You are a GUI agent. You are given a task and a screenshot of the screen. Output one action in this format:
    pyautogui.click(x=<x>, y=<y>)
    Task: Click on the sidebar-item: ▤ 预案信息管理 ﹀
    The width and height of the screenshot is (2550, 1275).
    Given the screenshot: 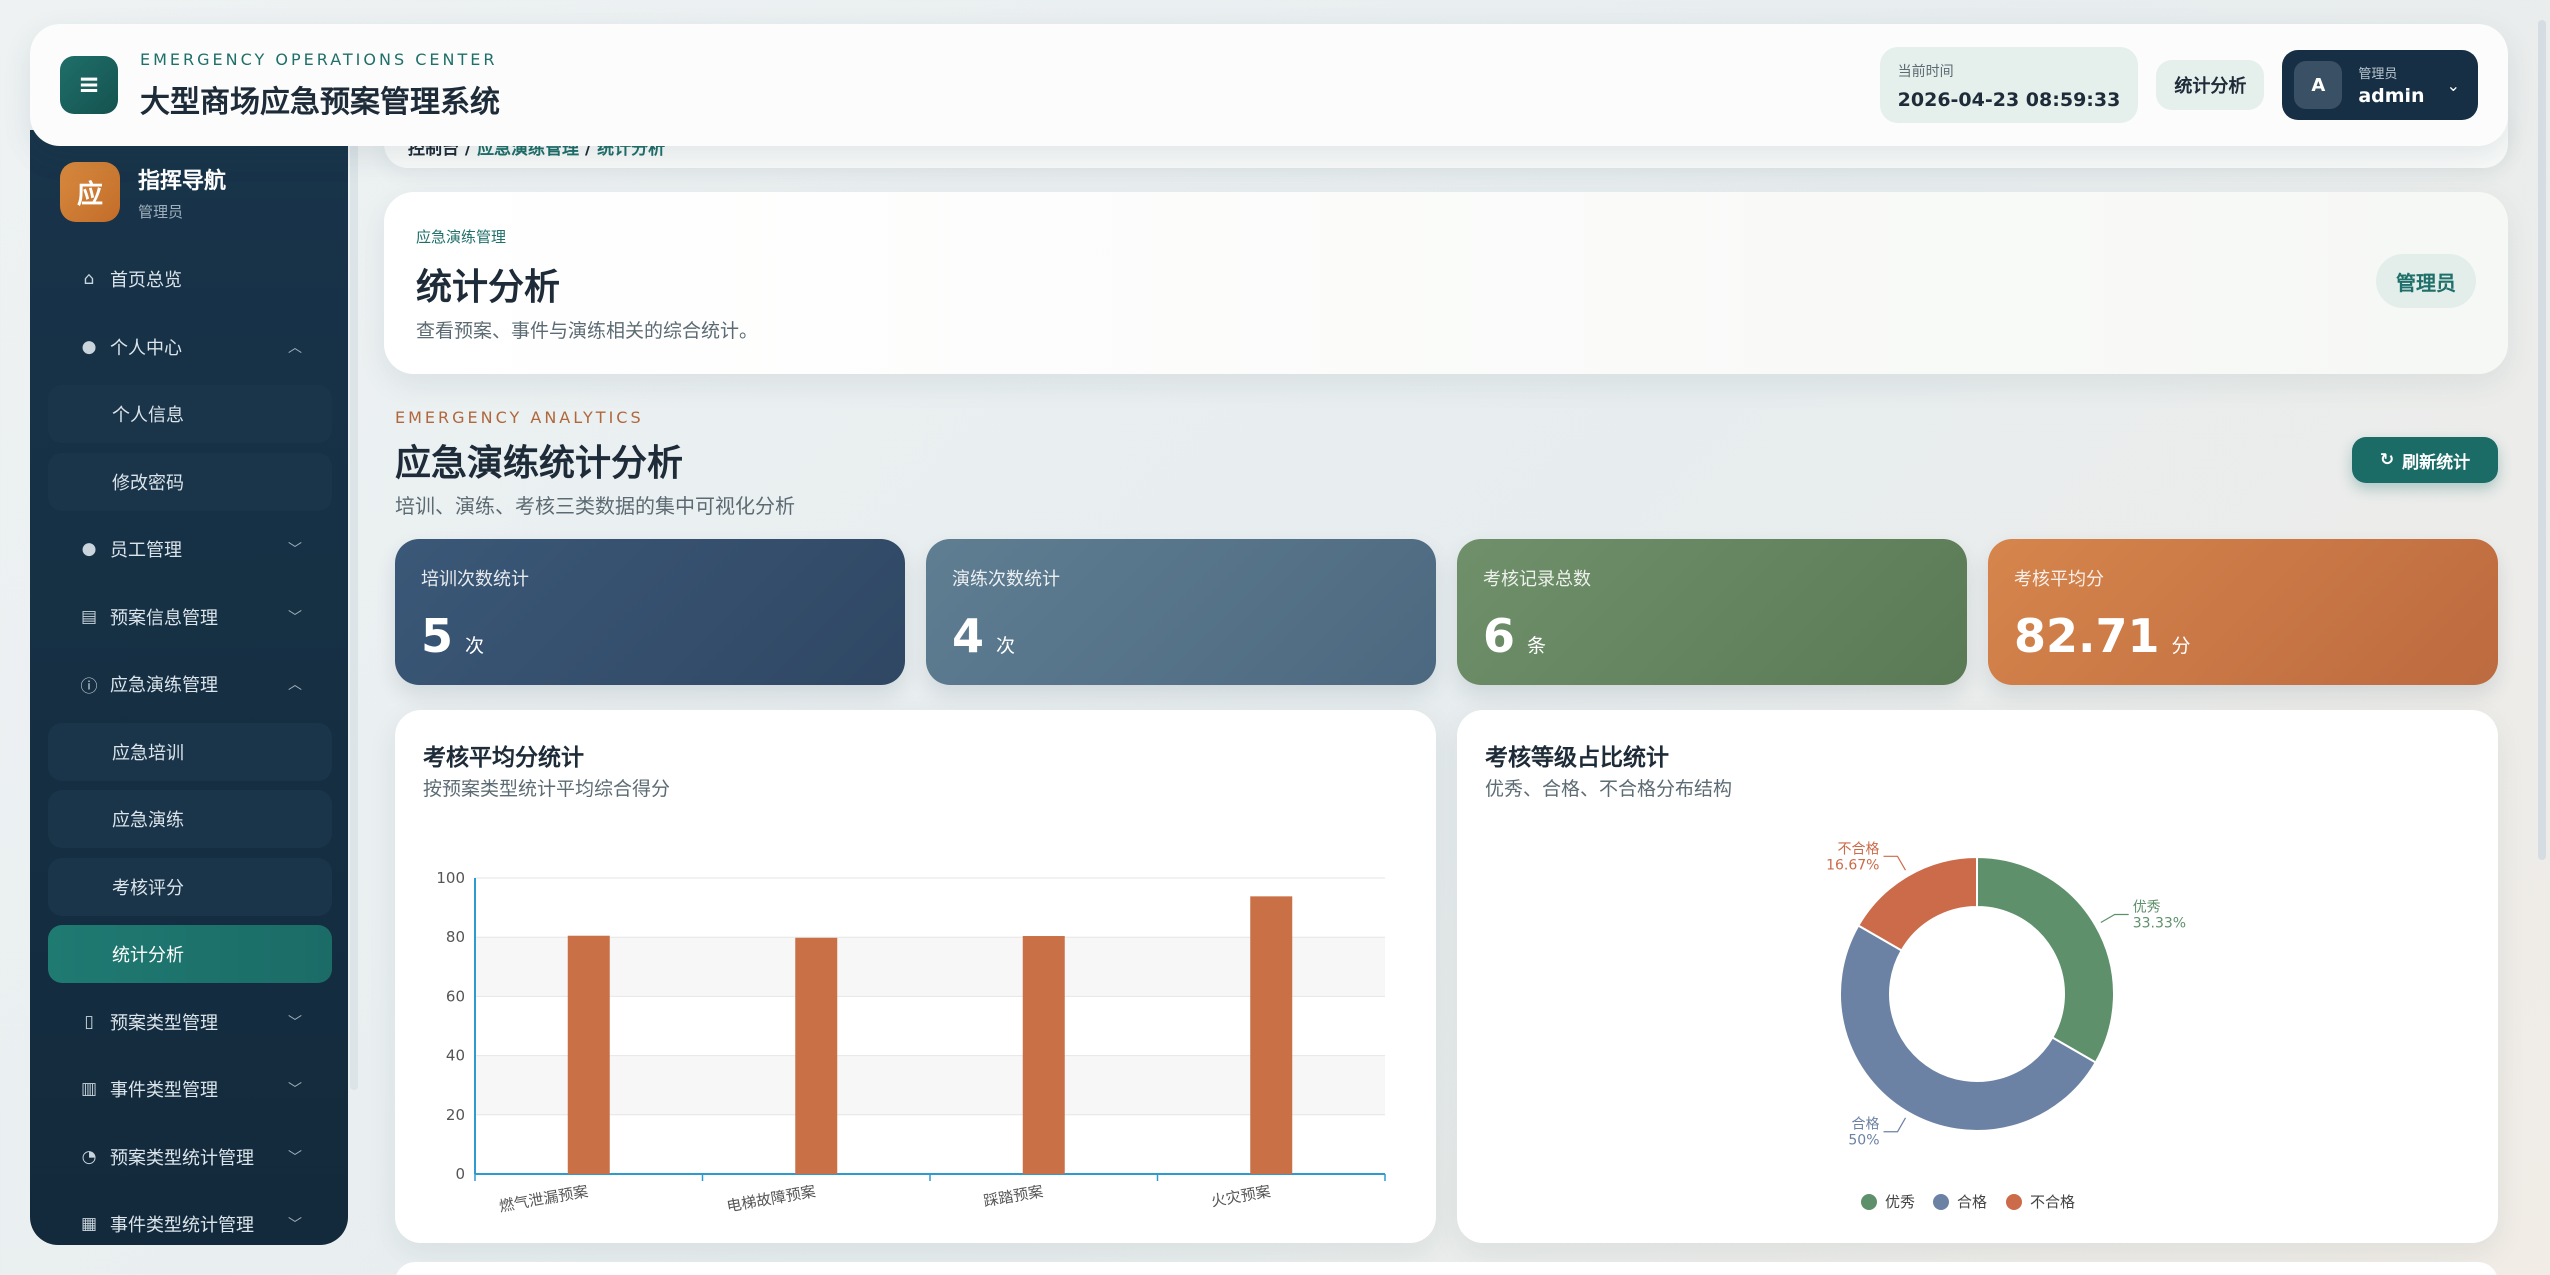 What is the action you would take?
    pyautogui.click(x=190, y=617)
    